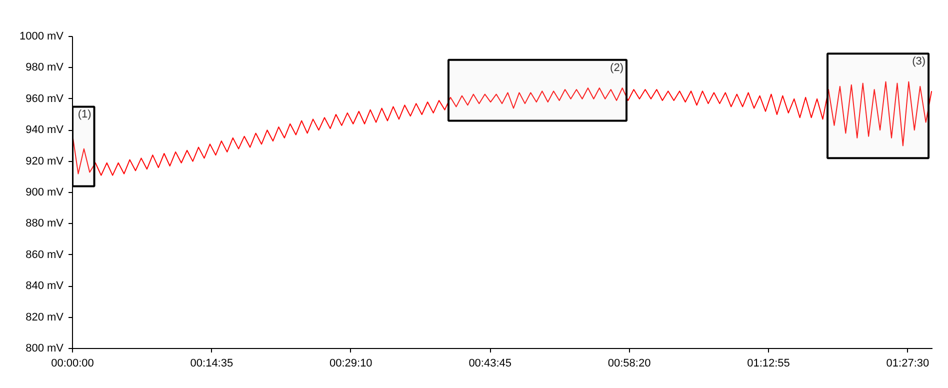  I want to click on y-tick-label: 920 mV, so click(45, 161).